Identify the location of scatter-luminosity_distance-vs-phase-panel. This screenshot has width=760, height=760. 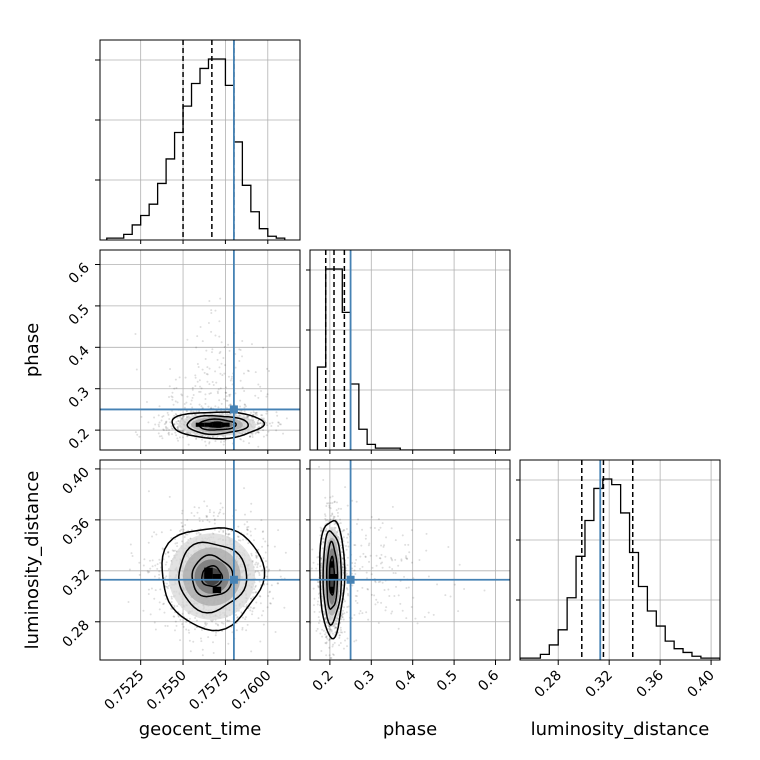
(410, 560).